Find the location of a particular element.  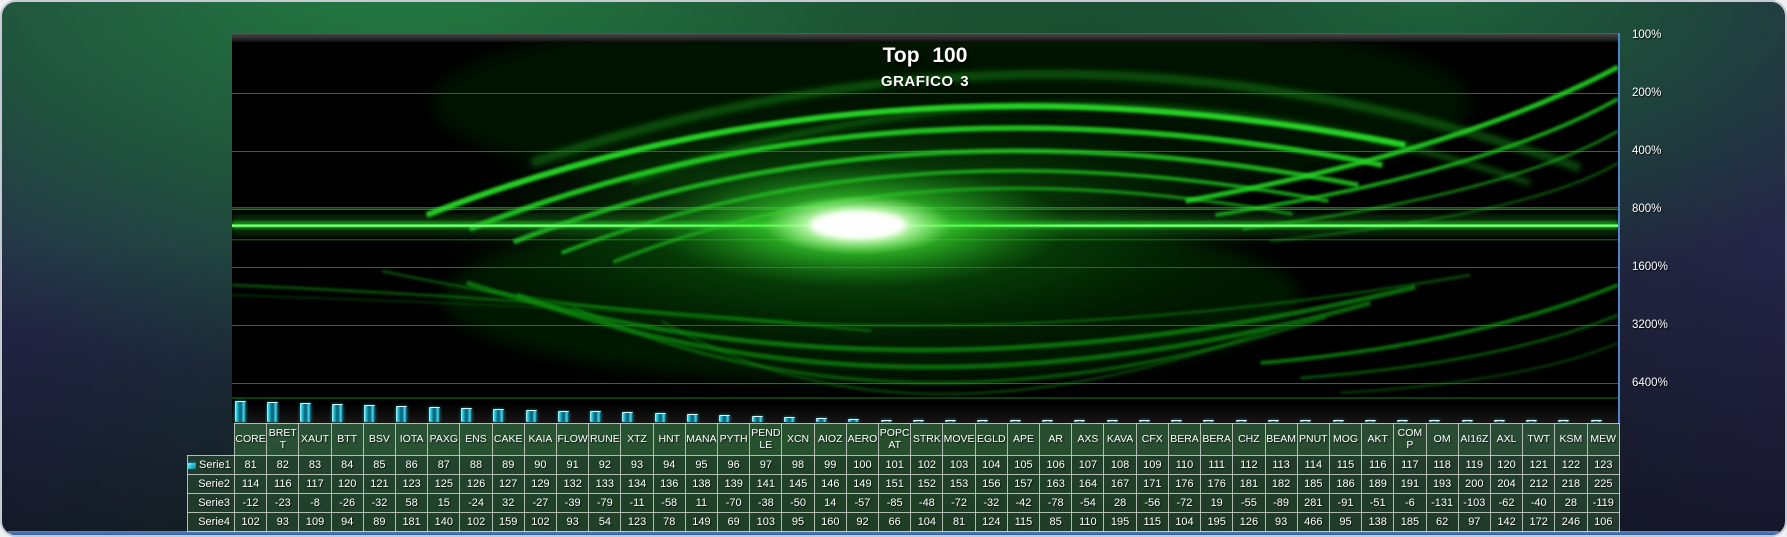

value-cell: 124 is located at coordinates (991, 522).